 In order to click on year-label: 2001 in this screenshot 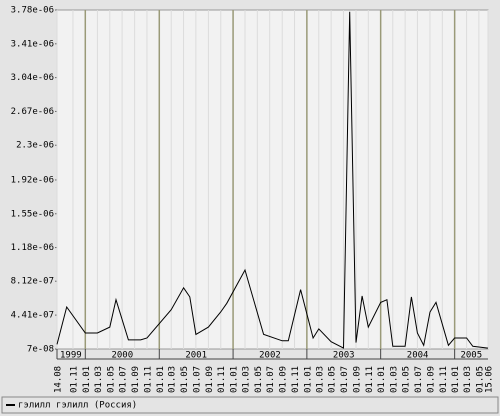, I will do `click(196, 356)`.